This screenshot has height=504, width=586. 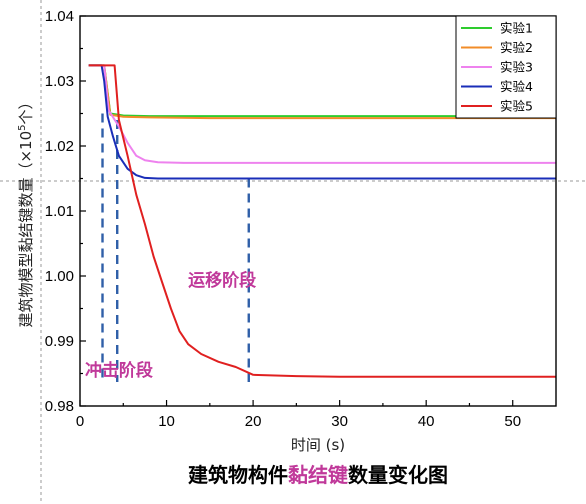 I want to click on legend: 实验1 实验2 实验3 实验4 实验5, so click(x=506, y=67).